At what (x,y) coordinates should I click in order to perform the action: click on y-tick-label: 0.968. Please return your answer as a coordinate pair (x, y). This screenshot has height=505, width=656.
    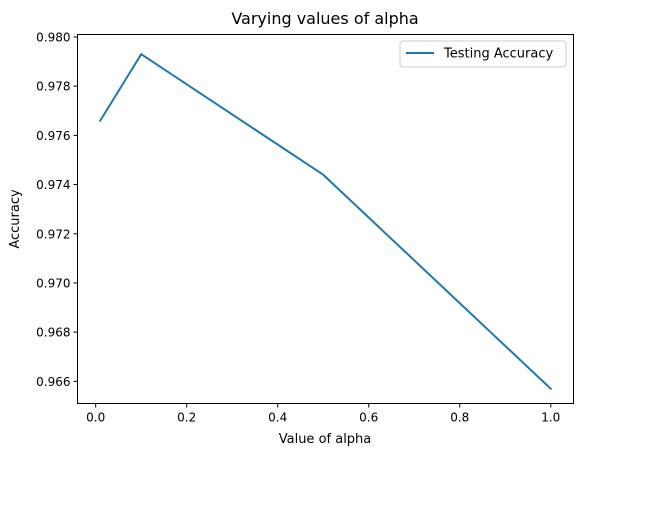
    Looking at the image, I should click on (53, 333).